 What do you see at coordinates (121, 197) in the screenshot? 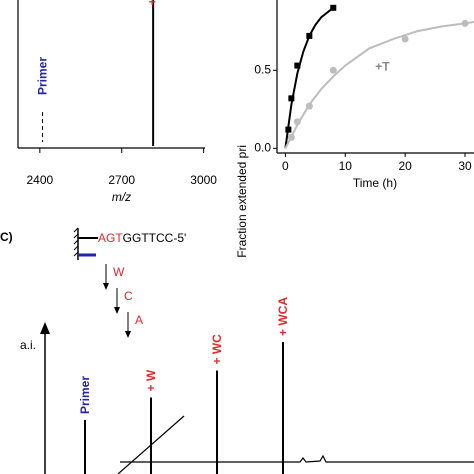
I see `x-axis-title: m/z` at bounding box center [121, 197].